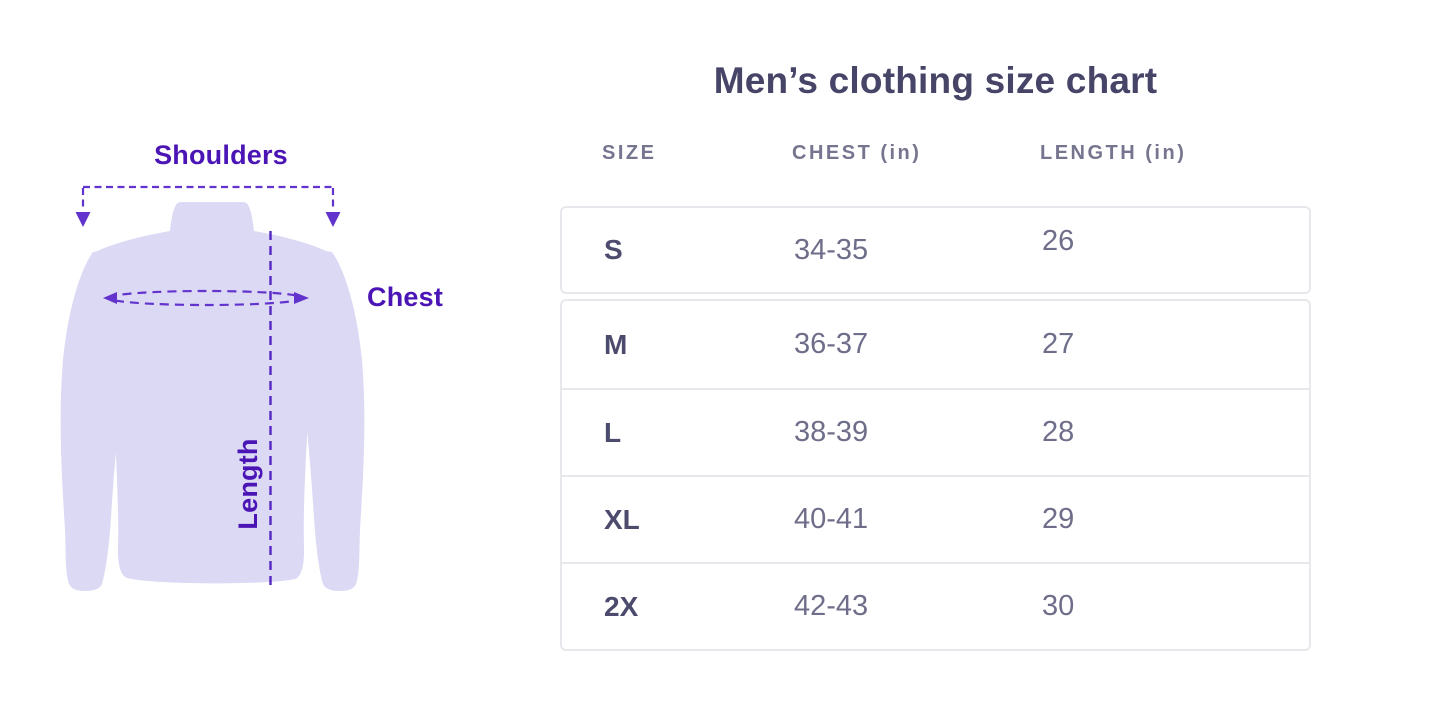 The width and height of the screenshot is (1445, 725). I want to click on column-header-length: LENGTH (in), so click(1113, 153).